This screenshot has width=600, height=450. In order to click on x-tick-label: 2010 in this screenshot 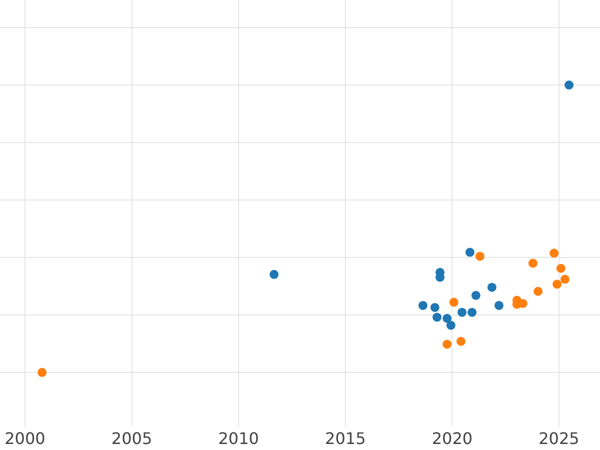, I will do `click(238, 438)`.